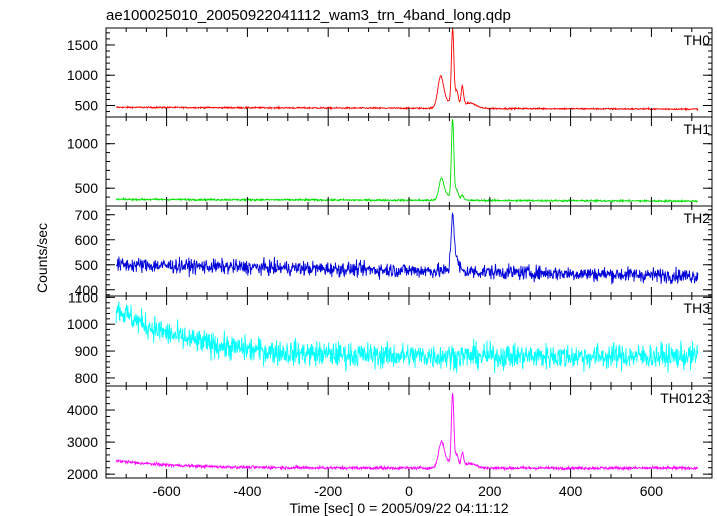  I want to click on x-tick-label: 0, so click(409, 491).